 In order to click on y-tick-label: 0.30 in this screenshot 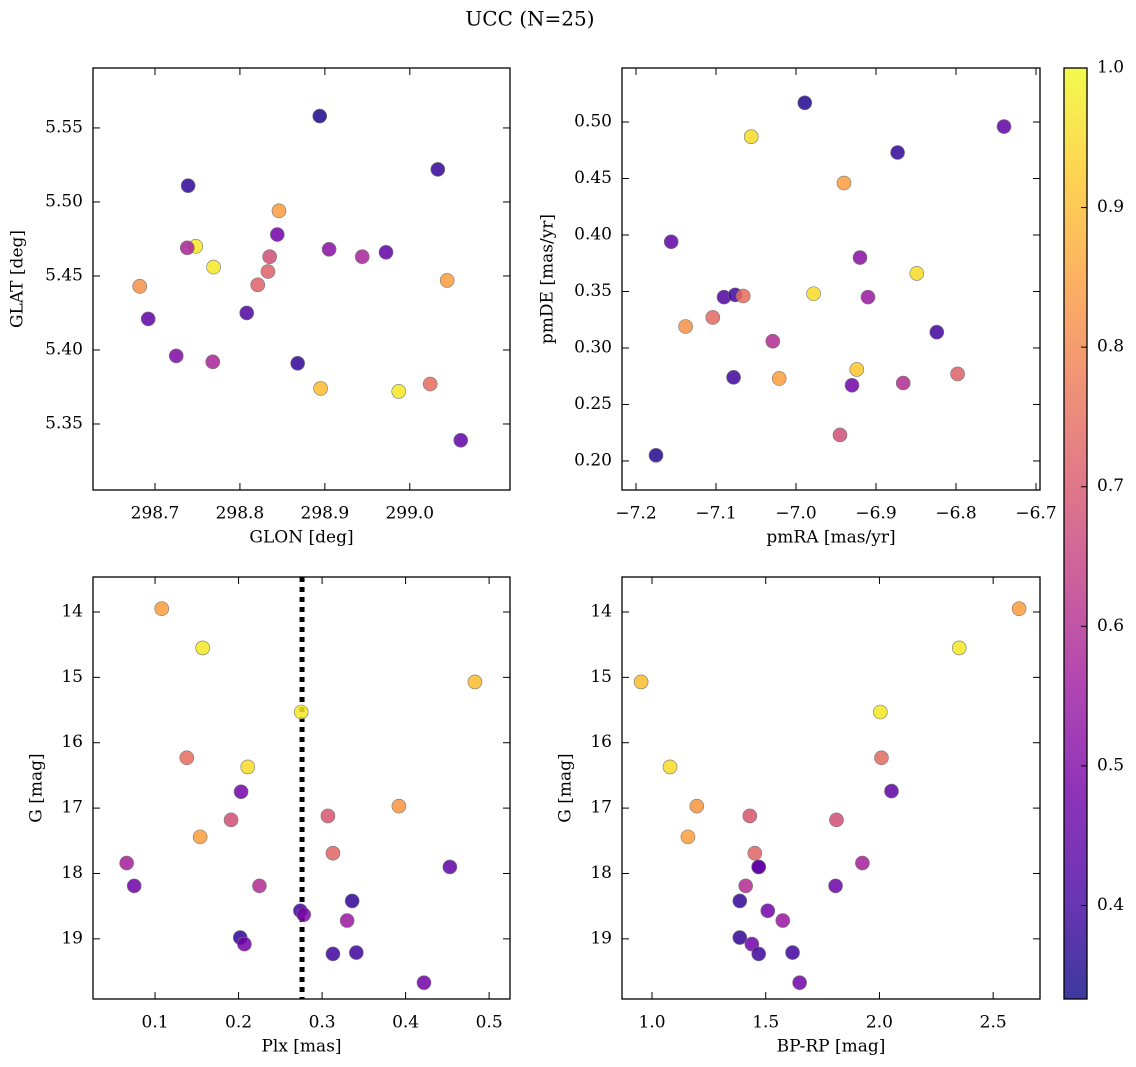, I will do `click(593, 347)`.